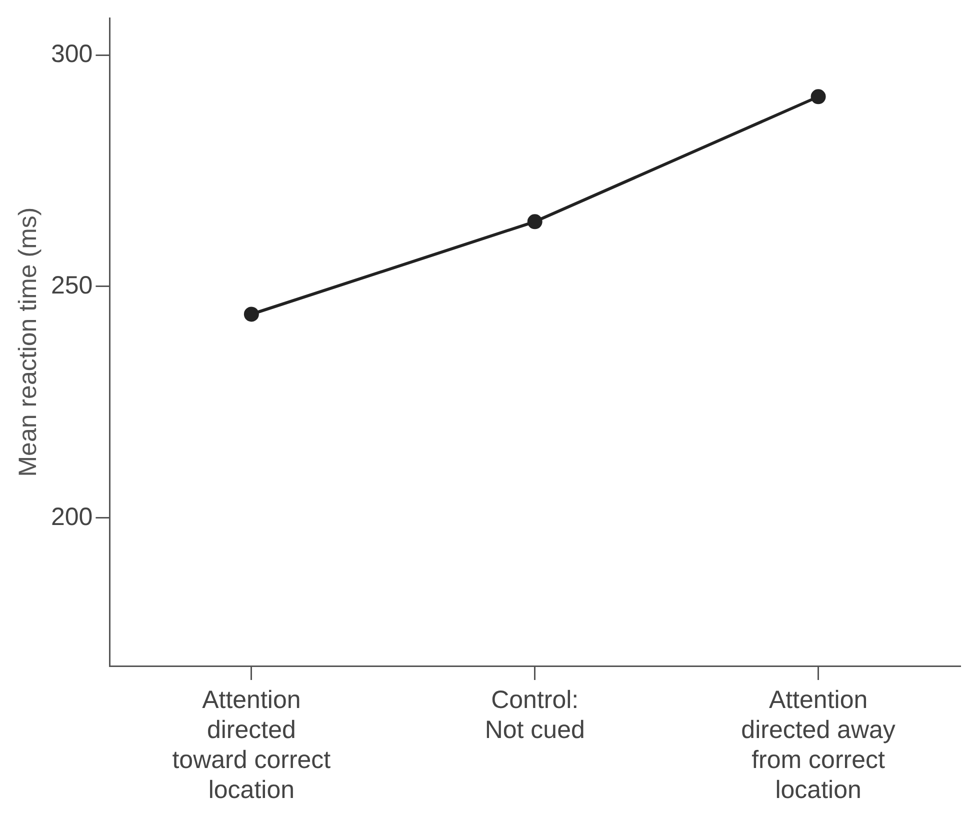 The height and width of the screenshot is (822, 969). What do you see at coordinates (818, 745) in the screenshot?
I see `x-tick-label: Attention directed away from correct location` at bounding box center [818, 745].